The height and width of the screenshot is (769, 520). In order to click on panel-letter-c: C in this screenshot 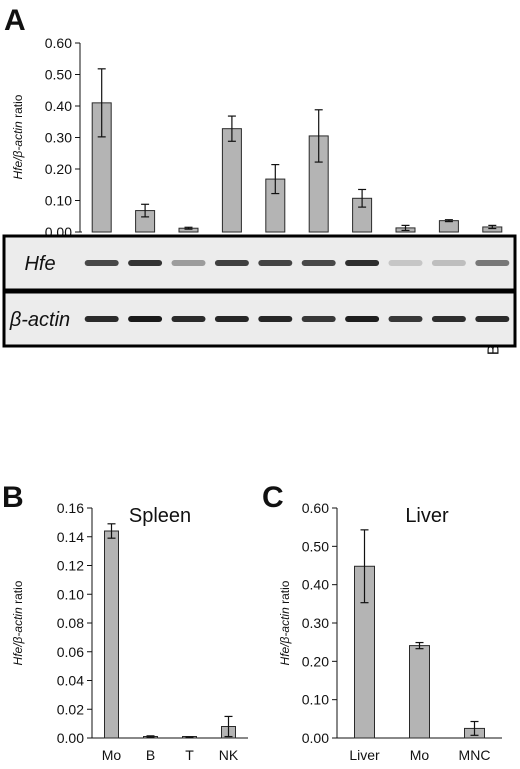, I will do `click(273, 497)`.